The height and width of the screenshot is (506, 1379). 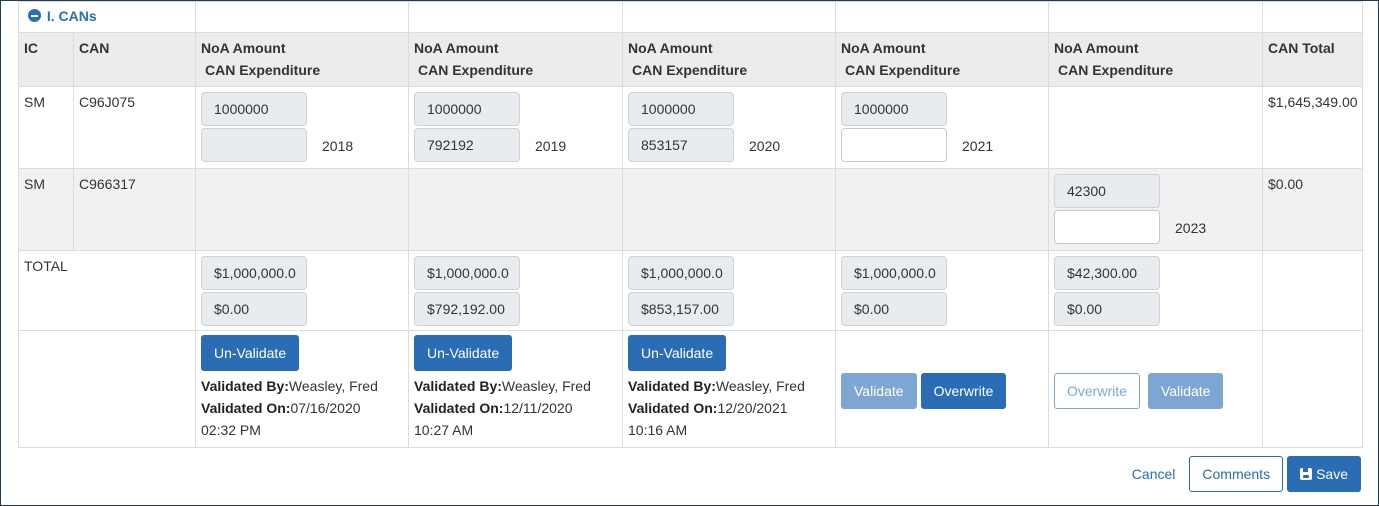 What do you see at coordinates (658, 430) in the screenshot?
I see `validated-time: 10:16 AM` at bounding box center [658, 430].